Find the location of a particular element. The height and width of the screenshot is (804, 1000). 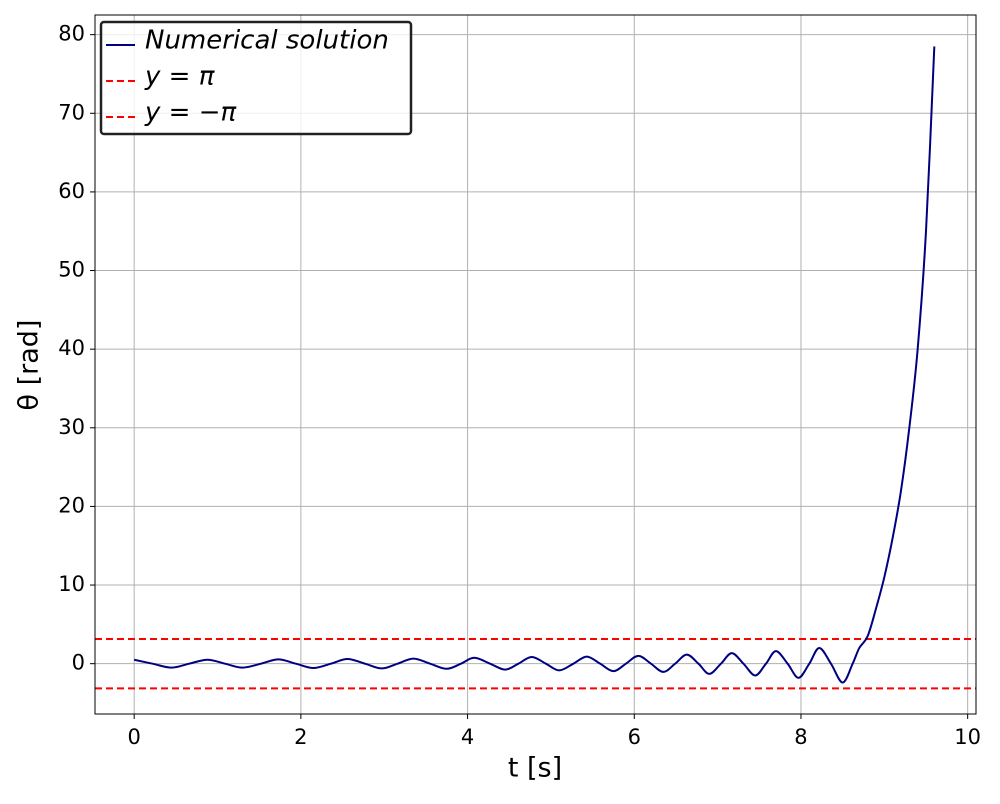

y-axis-label: θ [rad] is located at coordinates (29, 365).